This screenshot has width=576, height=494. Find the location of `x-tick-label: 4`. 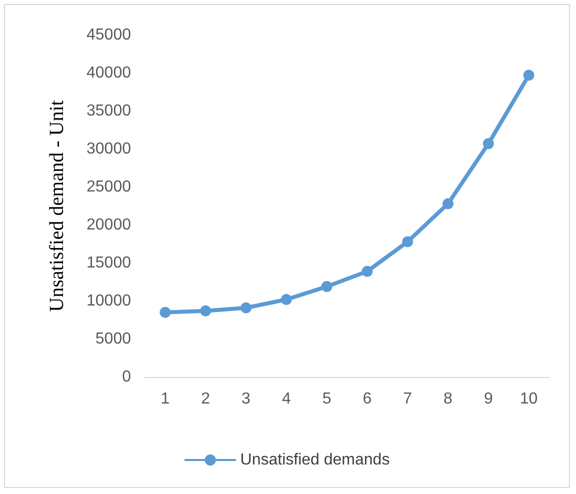

x-tick-label: 4 is located at coordinates (286, 399).